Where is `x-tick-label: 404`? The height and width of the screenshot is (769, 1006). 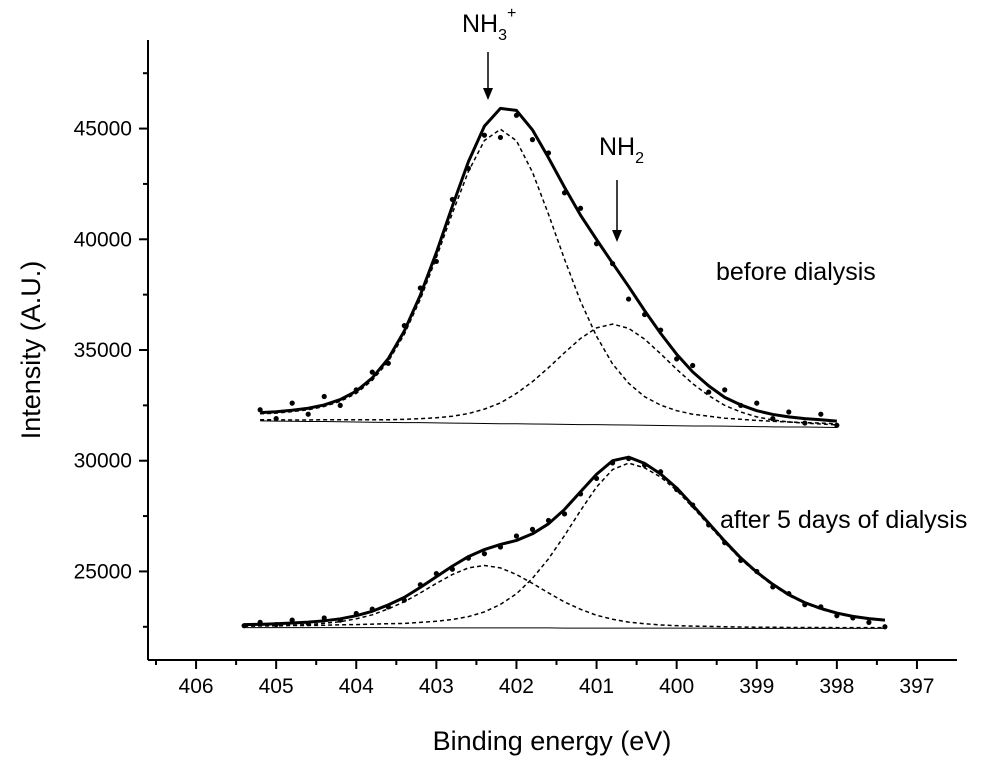
x-tick-label: 404 is located at coordinates (356, 686).